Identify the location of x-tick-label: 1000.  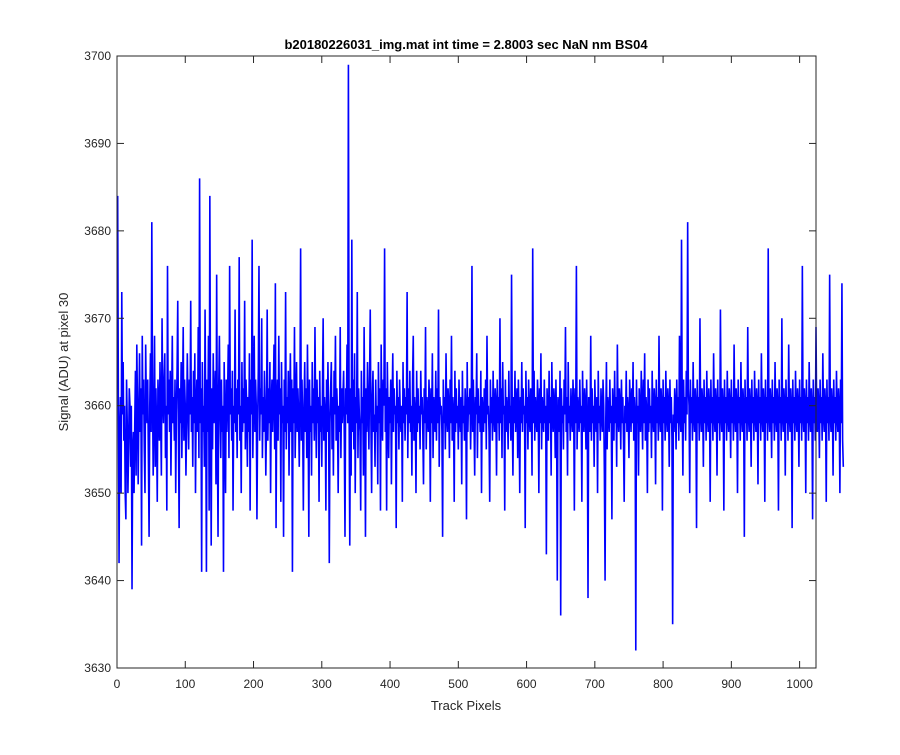
(799, 684).